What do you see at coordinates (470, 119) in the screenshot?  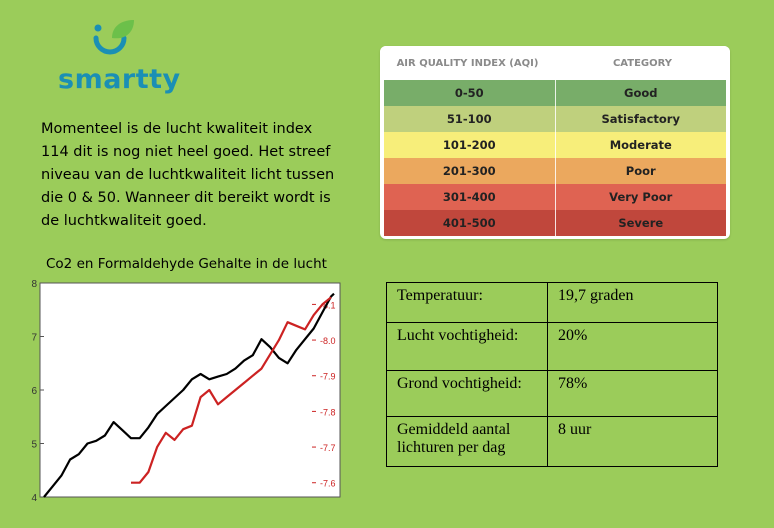 I see `aqi-range: 51-100` at bounding box center [470, 119].